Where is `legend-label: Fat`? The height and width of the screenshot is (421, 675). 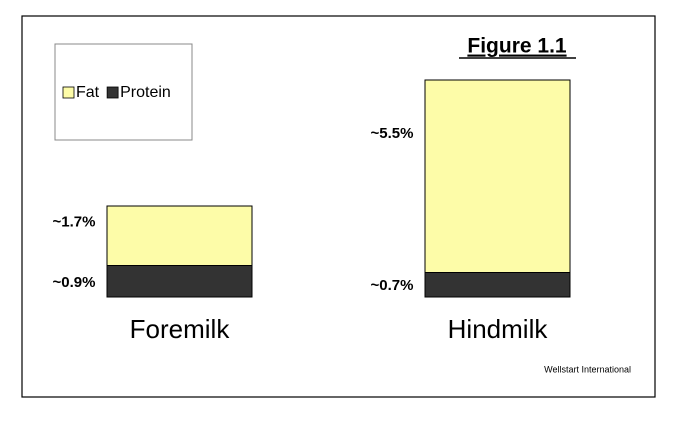
legend-label: Fat is located at coordinates (88, 92).